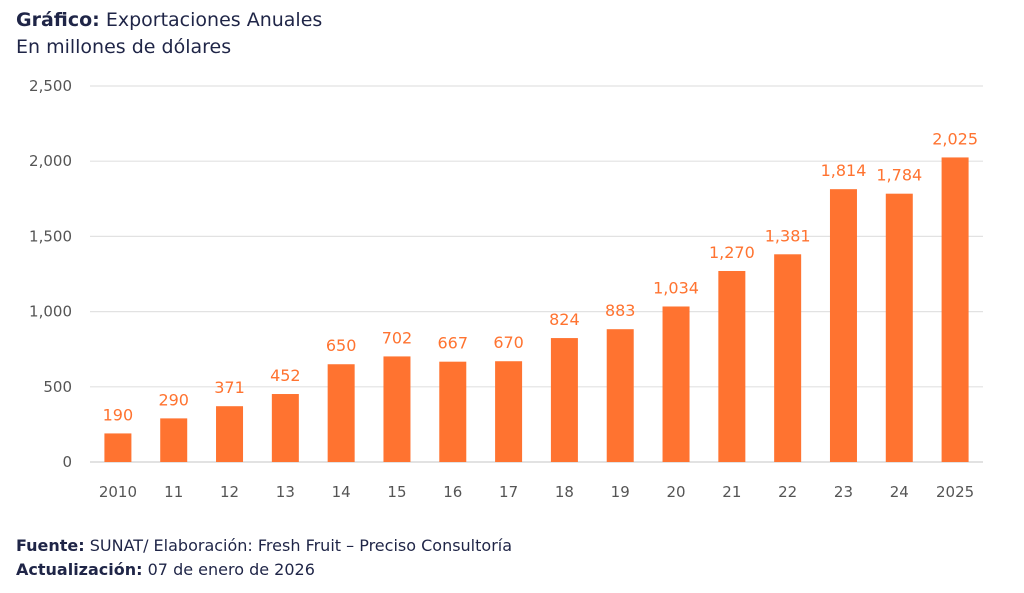  What do you see at coordinates (50, 545) in the screenshot?
I see `source-label: Fuente:` at bounding box center [50, 545].